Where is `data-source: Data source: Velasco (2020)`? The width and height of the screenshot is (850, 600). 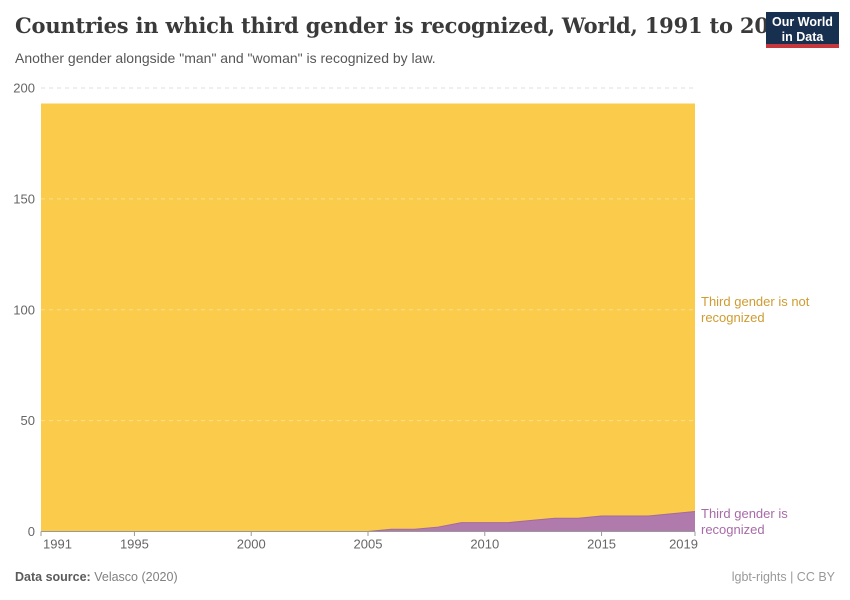 data-source: Data source: Velasco (2020) is located at coordinates (96, 577).